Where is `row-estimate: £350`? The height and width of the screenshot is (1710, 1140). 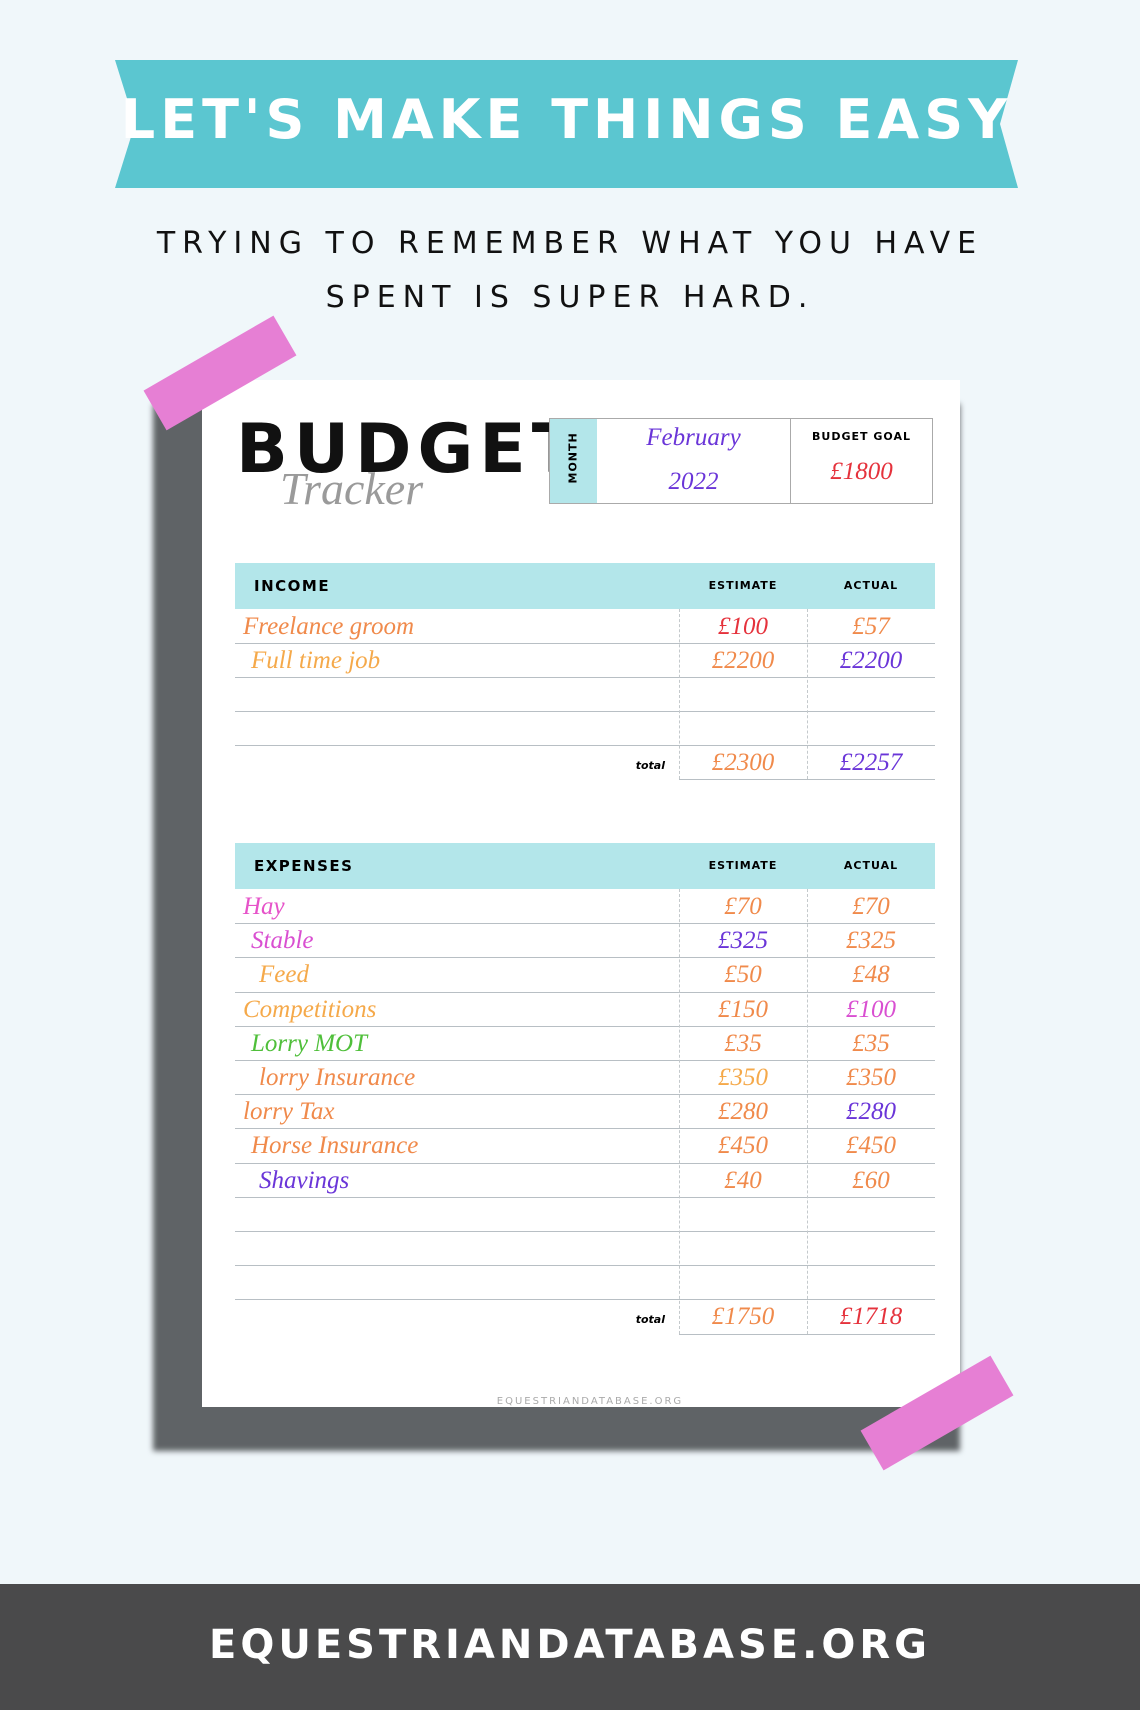 row-estimate: £350 is located at coordinates (743, 1077).